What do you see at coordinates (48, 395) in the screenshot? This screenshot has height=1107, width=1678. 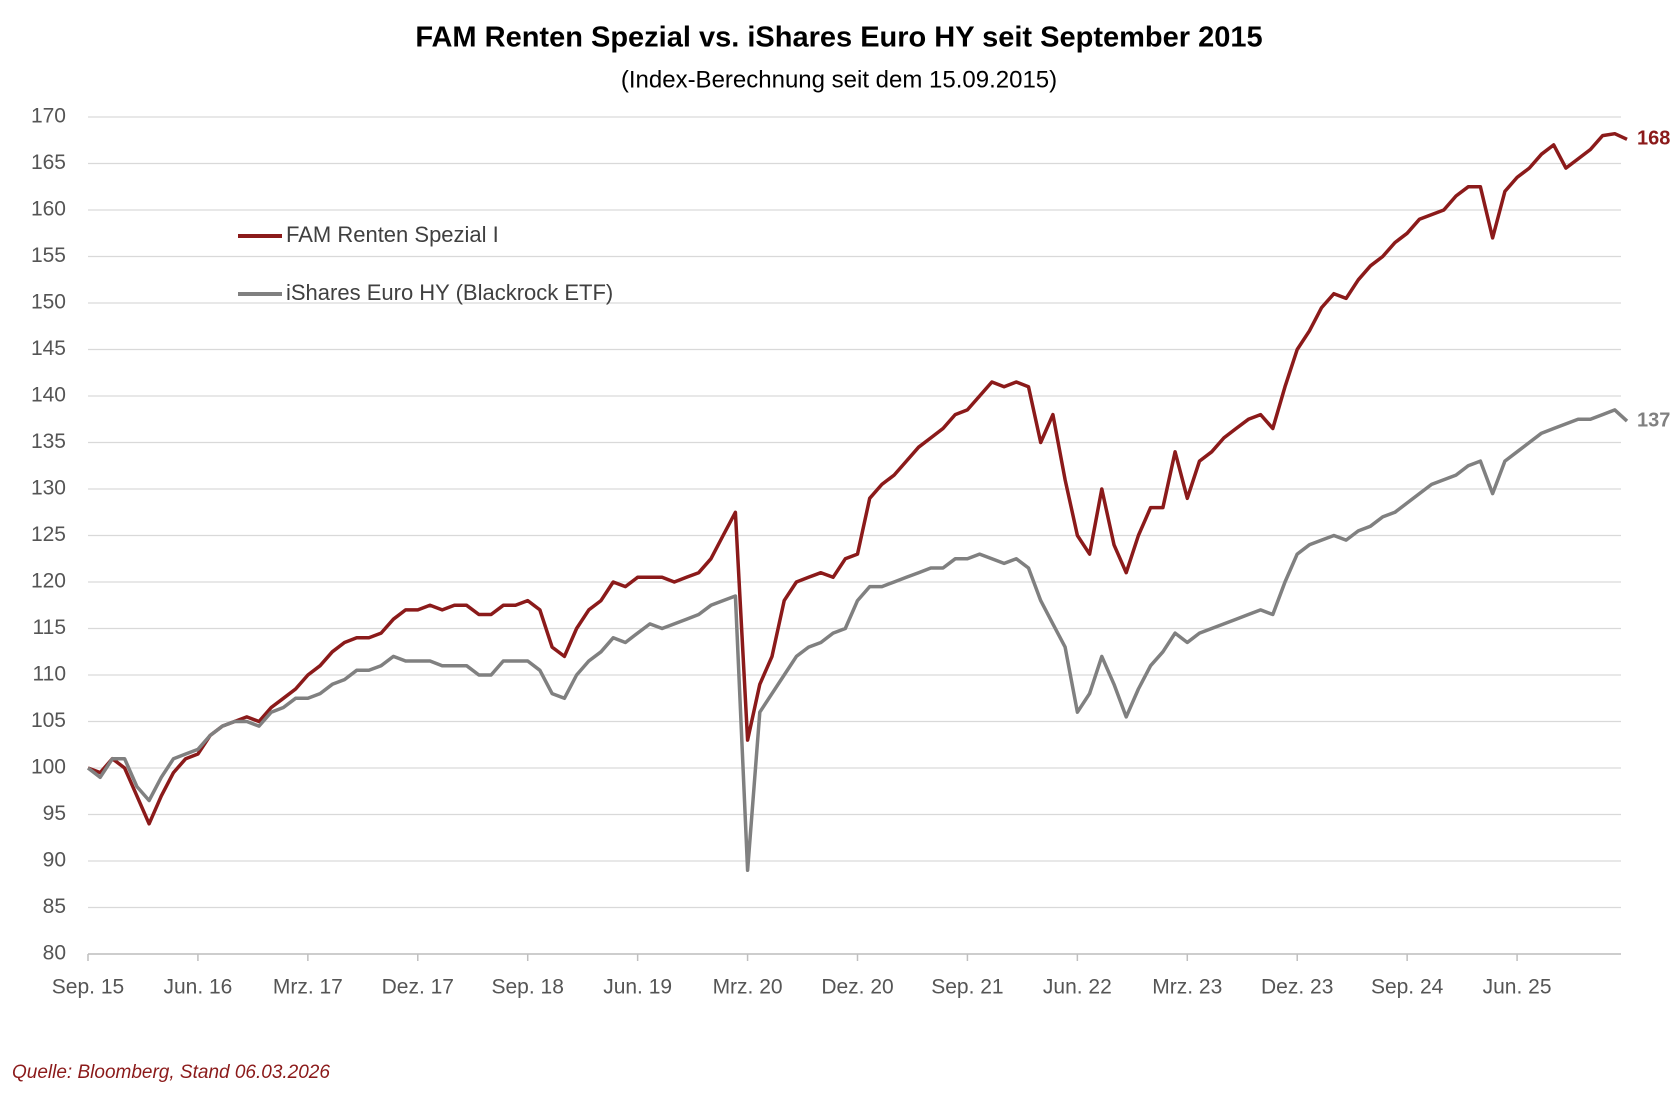 I see `y-tick-label: 140` at bounding box center [48, 395].